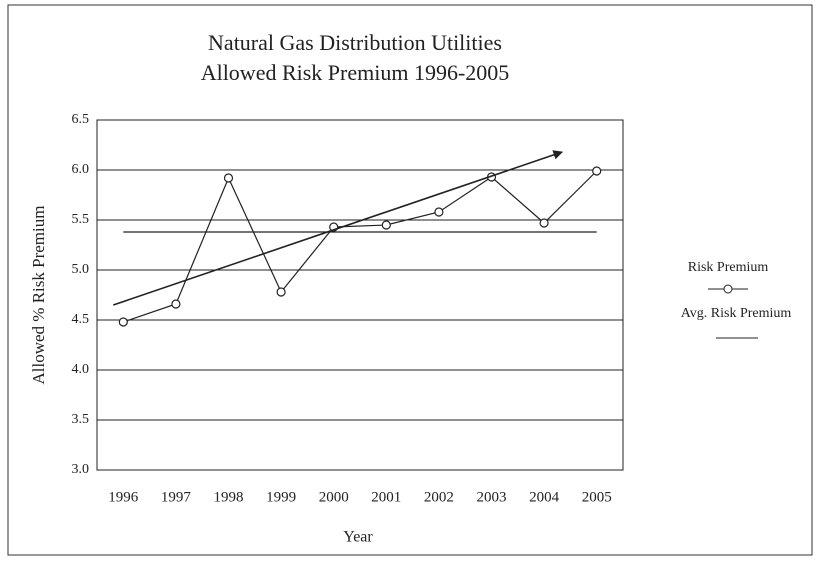 Image resolution: width=820 pixels, height=561 pixels. Describe the element at coordinates (439, 497) in the screenshot. I see `x-tick-label: 2002` at that location.